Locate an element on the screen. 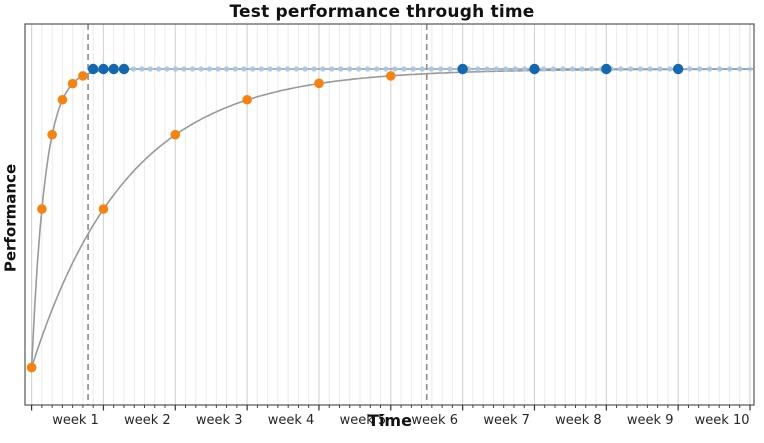 This screenshot has height=443, width=764. x-axis-label: Time is located at coordinates (390, 420).